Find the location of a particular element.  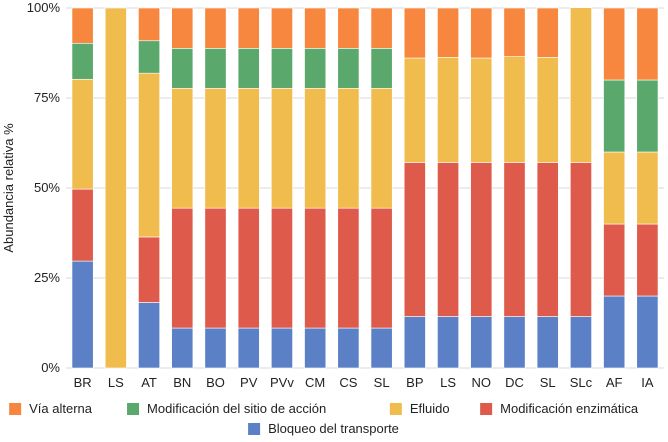

x-tick-label: SLc is located at coordinates (581, 382).